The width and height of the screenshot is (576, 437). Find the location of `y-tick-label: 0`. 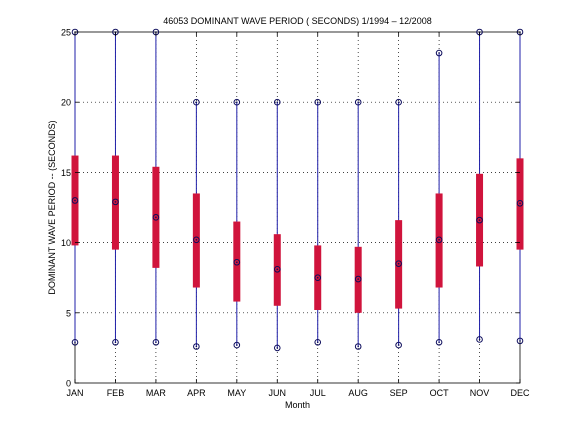

y-tick-label: 0 is located at coordinates (68, 384).